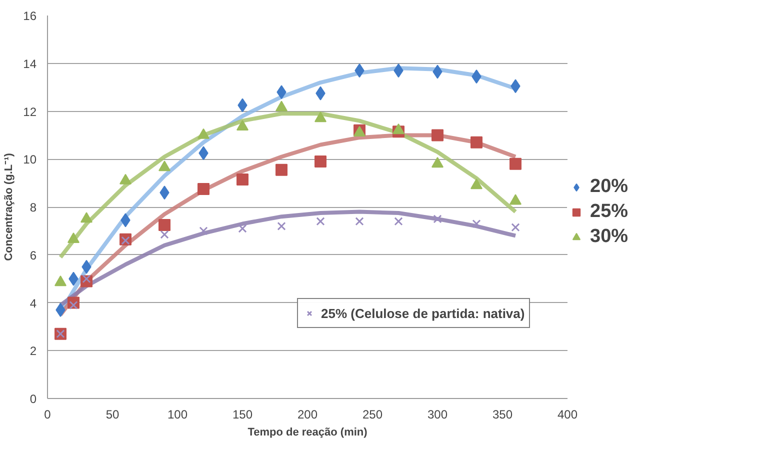 The height and width of the screenshot is (473, 757). What do you see at coordinates (609, 237) in the screenshot?
I see `legend-label: 30%` at bounding box center [609, 237].